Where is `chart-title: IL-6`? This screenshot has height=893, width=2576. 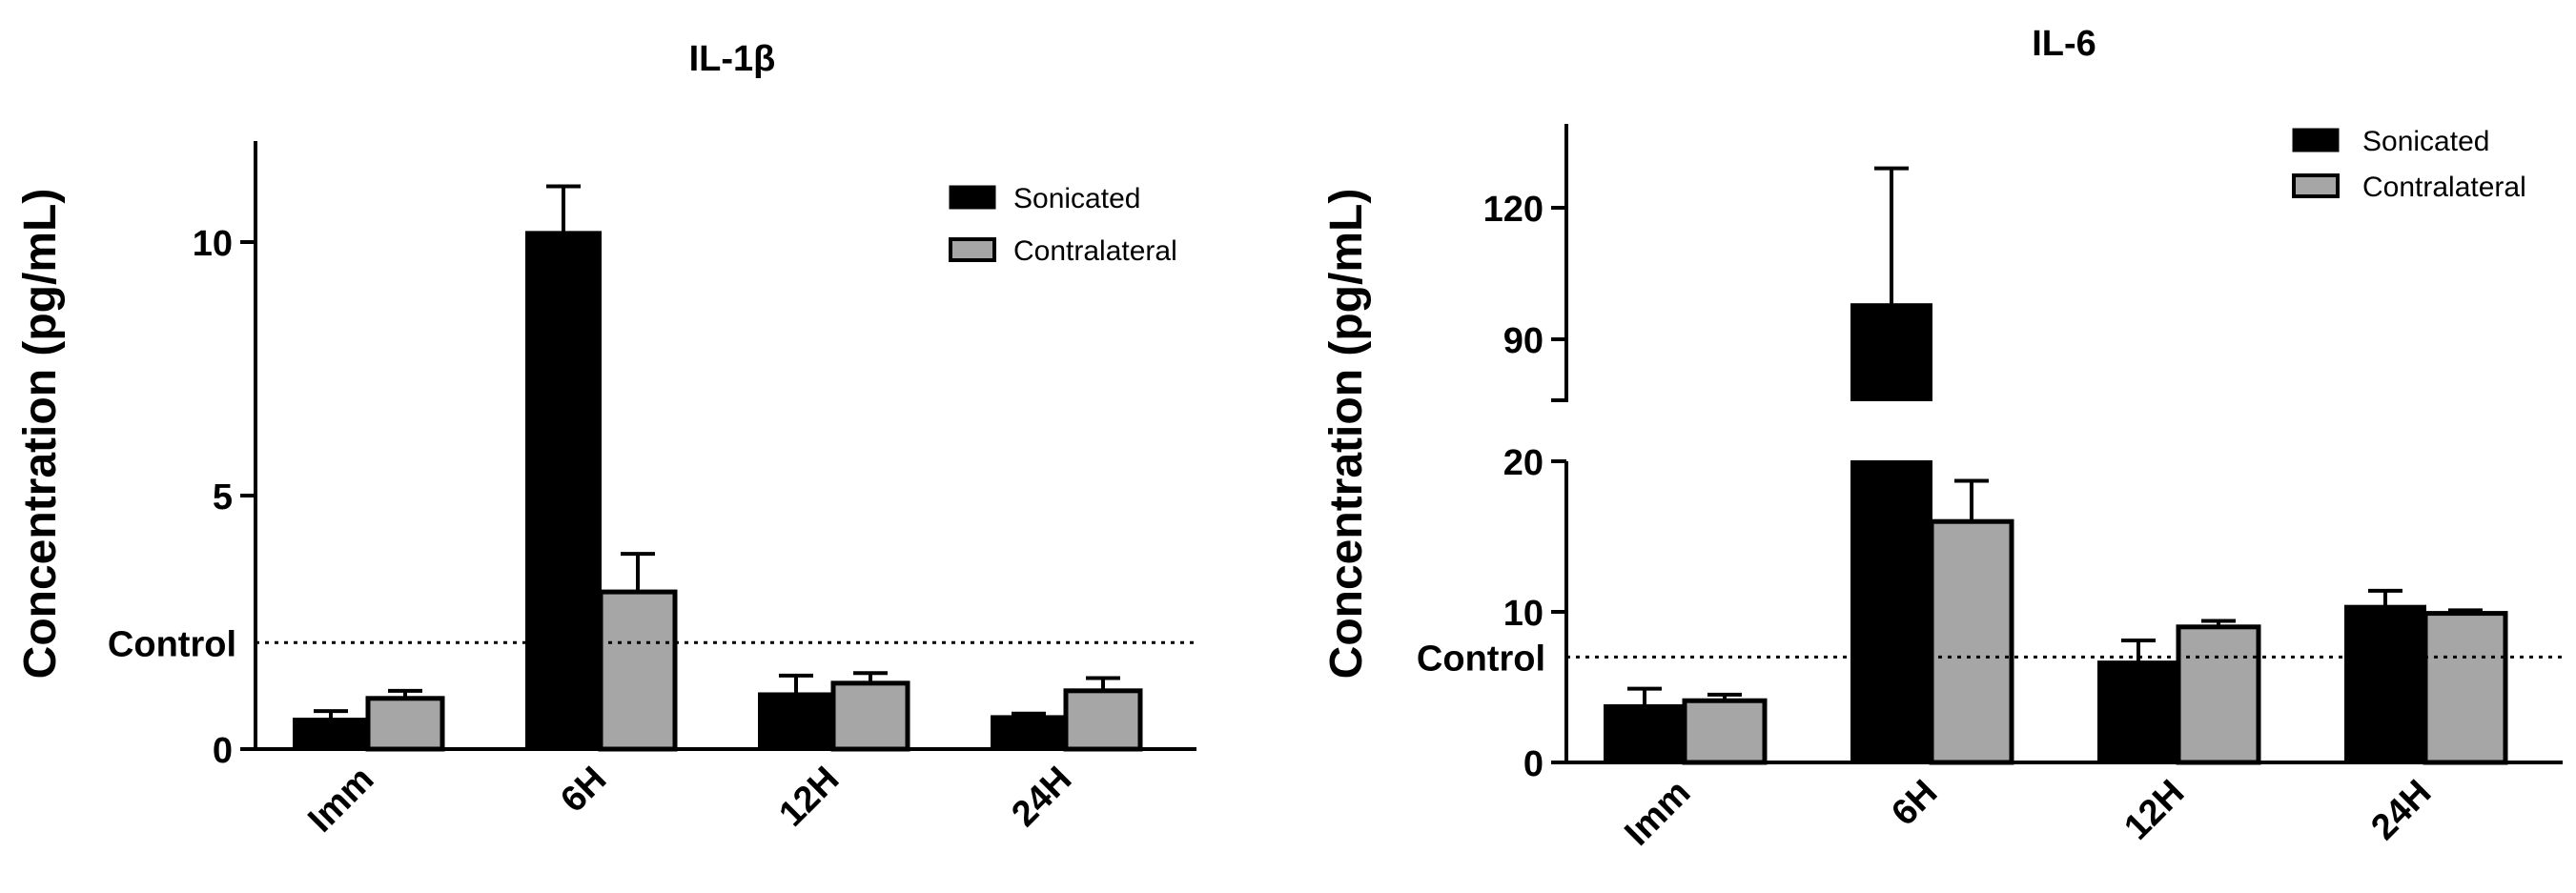 chart-title: IL-6 is located at coordinates (2064, 44).